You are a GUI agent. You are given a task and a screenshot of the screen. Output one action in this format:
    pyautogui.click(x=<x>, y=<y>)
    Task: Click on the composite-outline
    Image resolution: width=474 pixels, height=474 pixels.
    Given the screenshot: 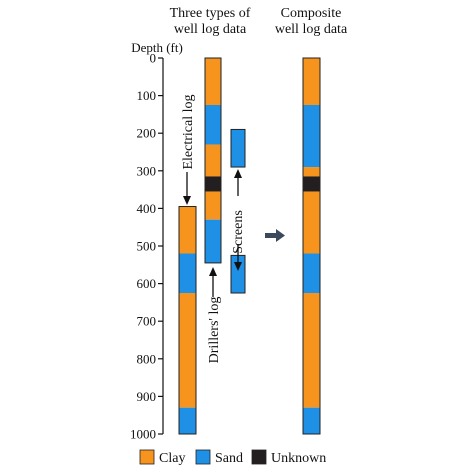 What is the action you would take?
    pyautogui.click(x=311, y=246)
    